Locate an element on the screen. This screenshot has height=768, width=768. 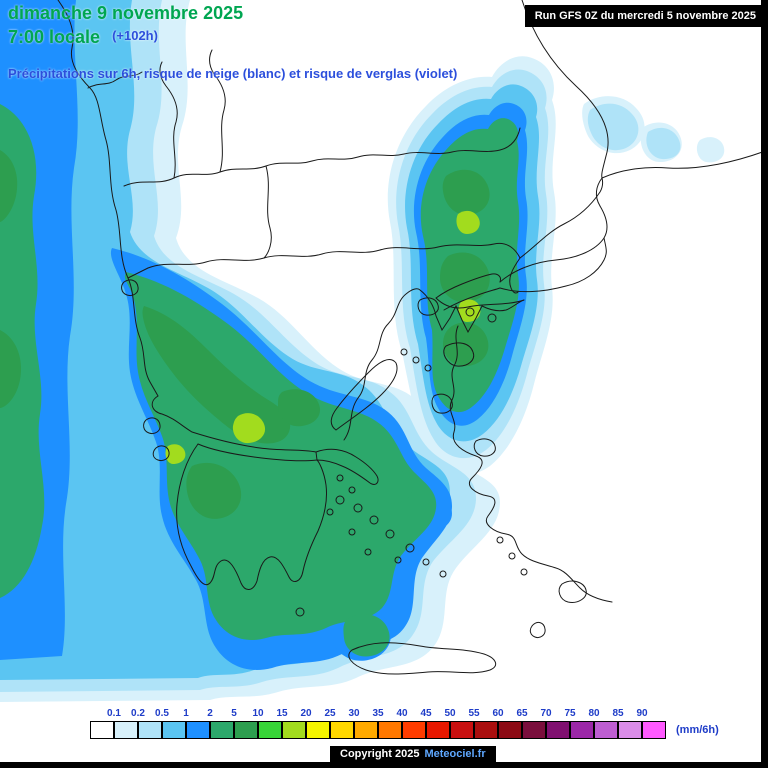
legend-tick-label: 80 is located at coordinates (594, 713).